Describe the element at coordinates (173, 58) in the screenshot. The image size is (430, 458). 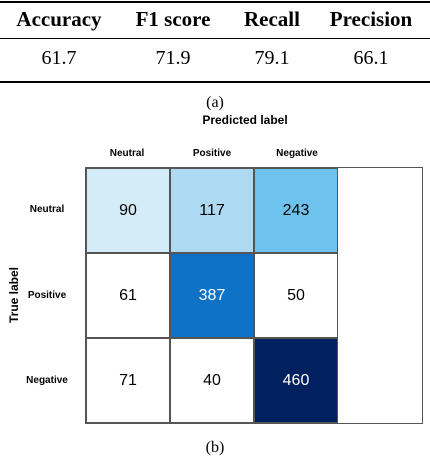
I see `value-f1-score: 71.9` at that location.